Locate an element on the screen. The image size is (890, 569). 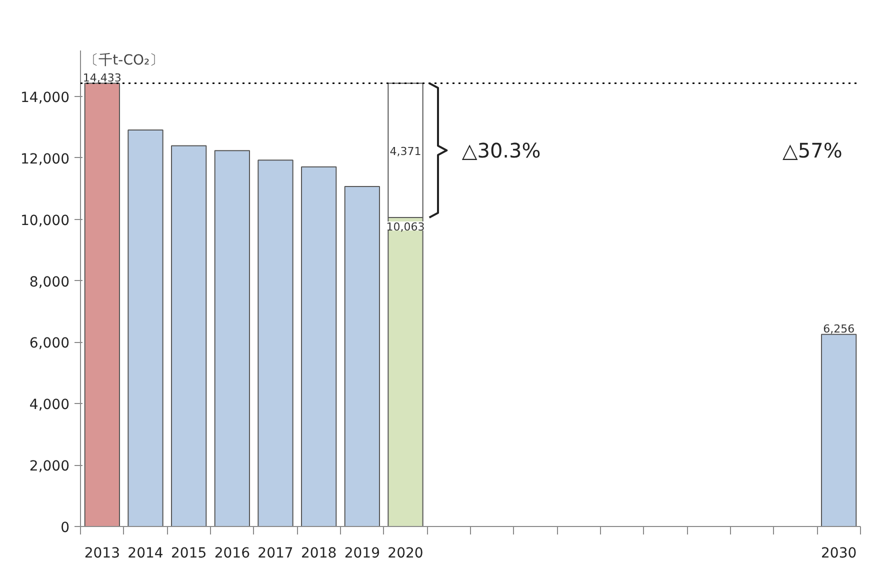
x-tick-label: 2020 is located at coordinates (406, 554).